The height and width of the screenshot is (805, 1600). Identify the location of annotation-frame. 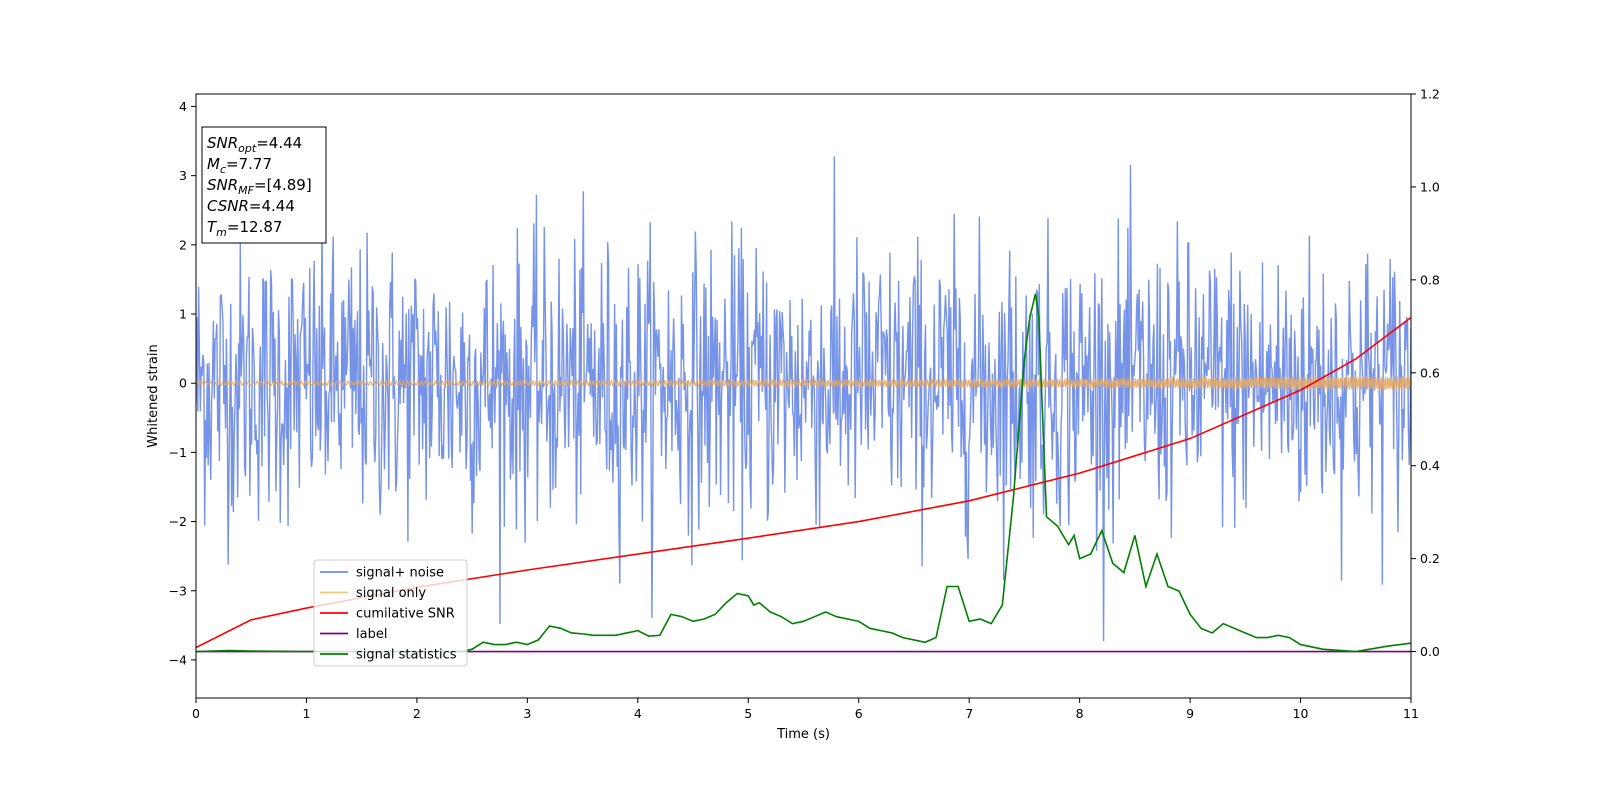
(264, 185).